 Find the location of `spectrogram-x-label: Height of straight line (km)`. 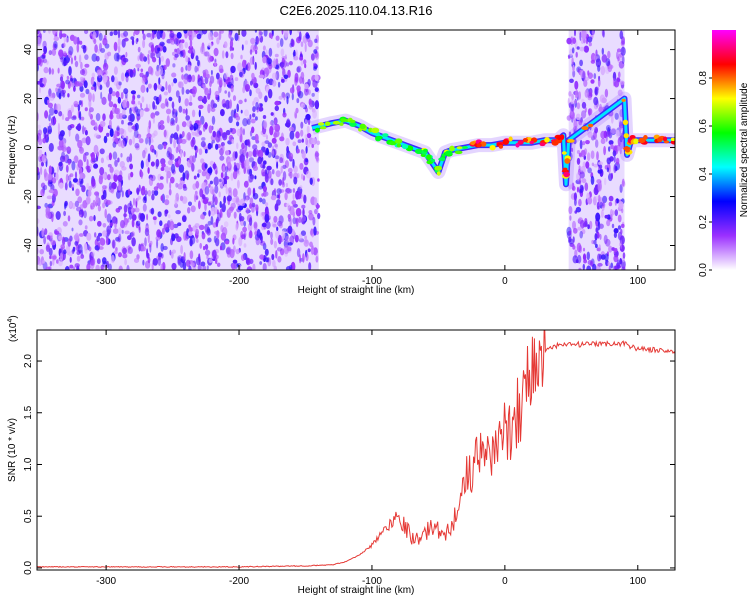

spectrogram-x-label: Height of straight line (km) is located at coordinates (356, 290).